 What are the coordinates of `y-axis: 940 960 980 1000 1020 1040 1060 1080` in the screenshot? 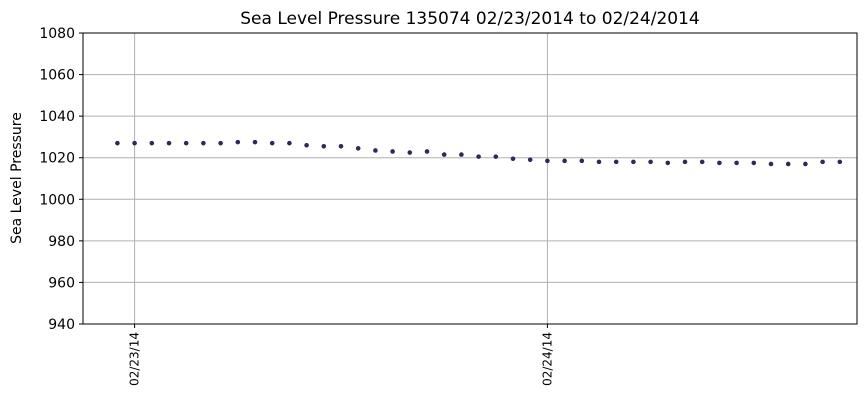 It's located at (61, 179).